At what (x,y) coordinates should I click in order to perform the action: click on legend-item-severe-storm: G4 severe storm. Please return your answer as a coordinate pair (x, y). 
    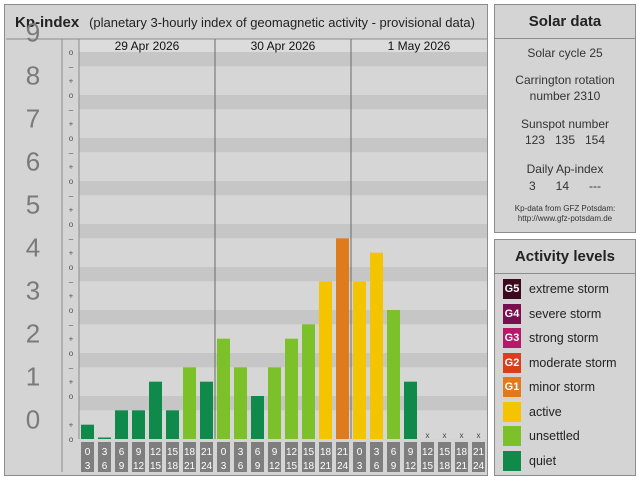
    Looking at the image, I should click on (552, 313).